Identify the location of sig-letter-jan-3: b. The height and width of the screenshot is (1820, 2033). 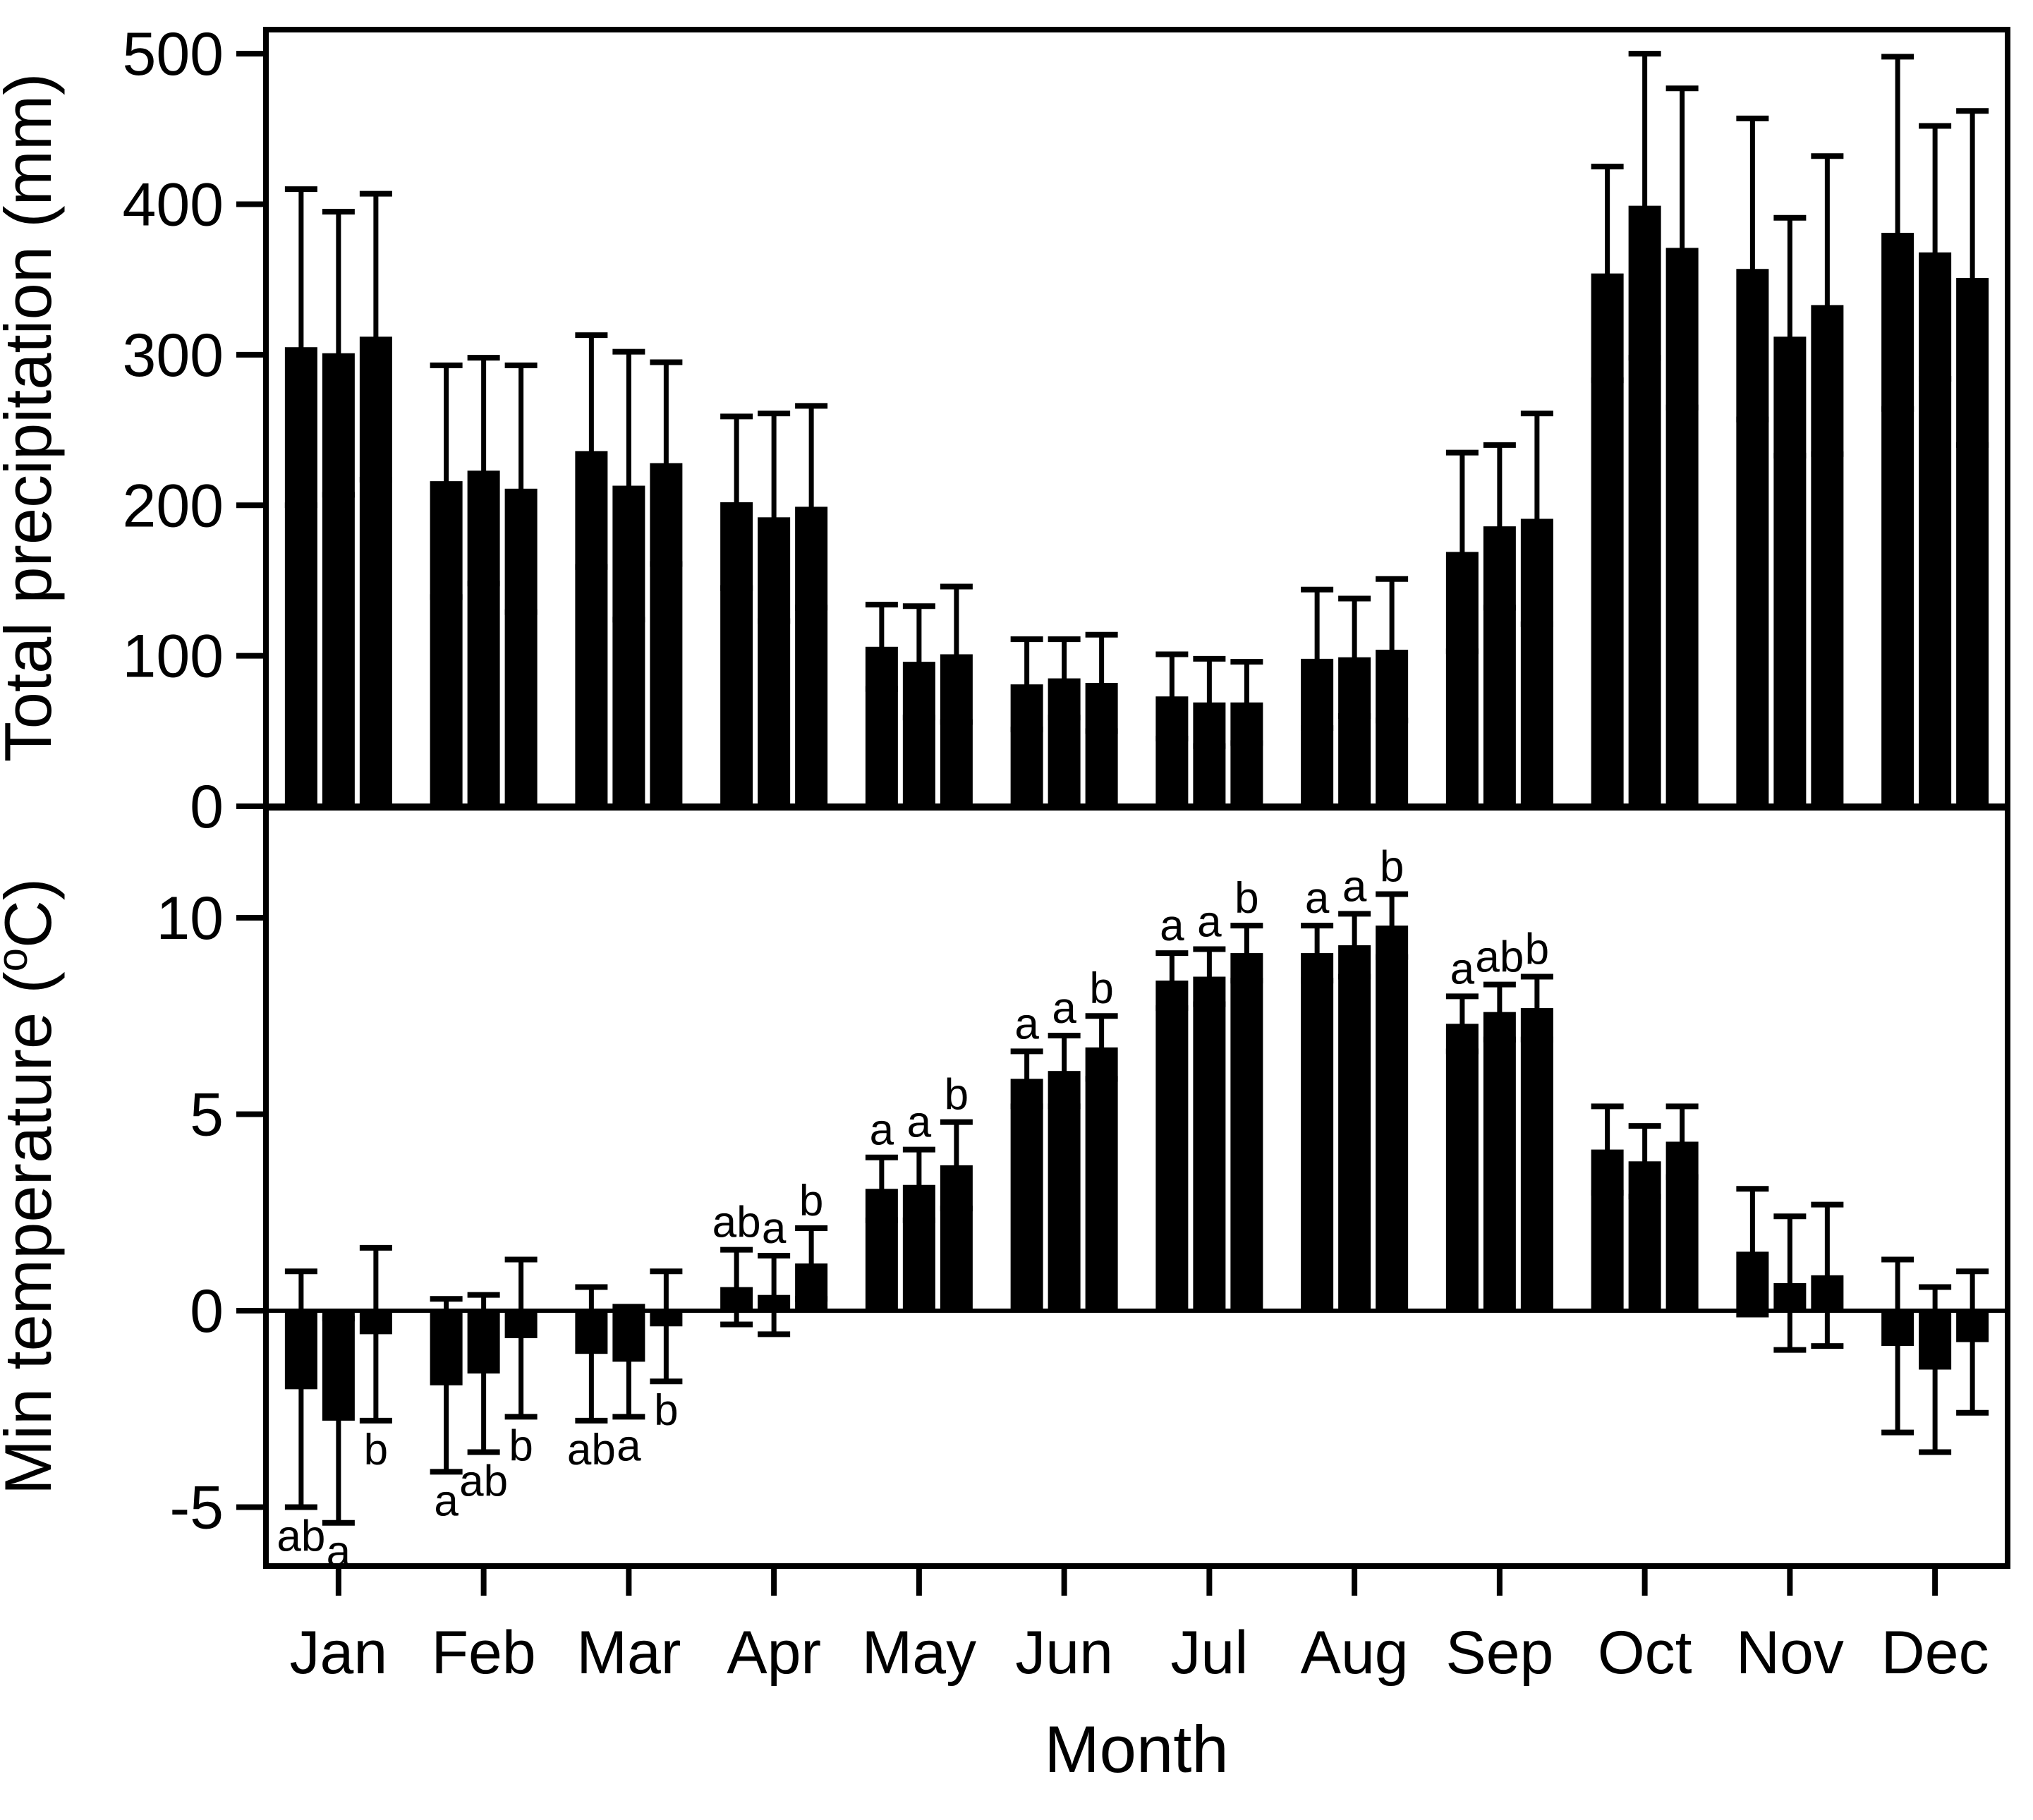
(376, 1450).